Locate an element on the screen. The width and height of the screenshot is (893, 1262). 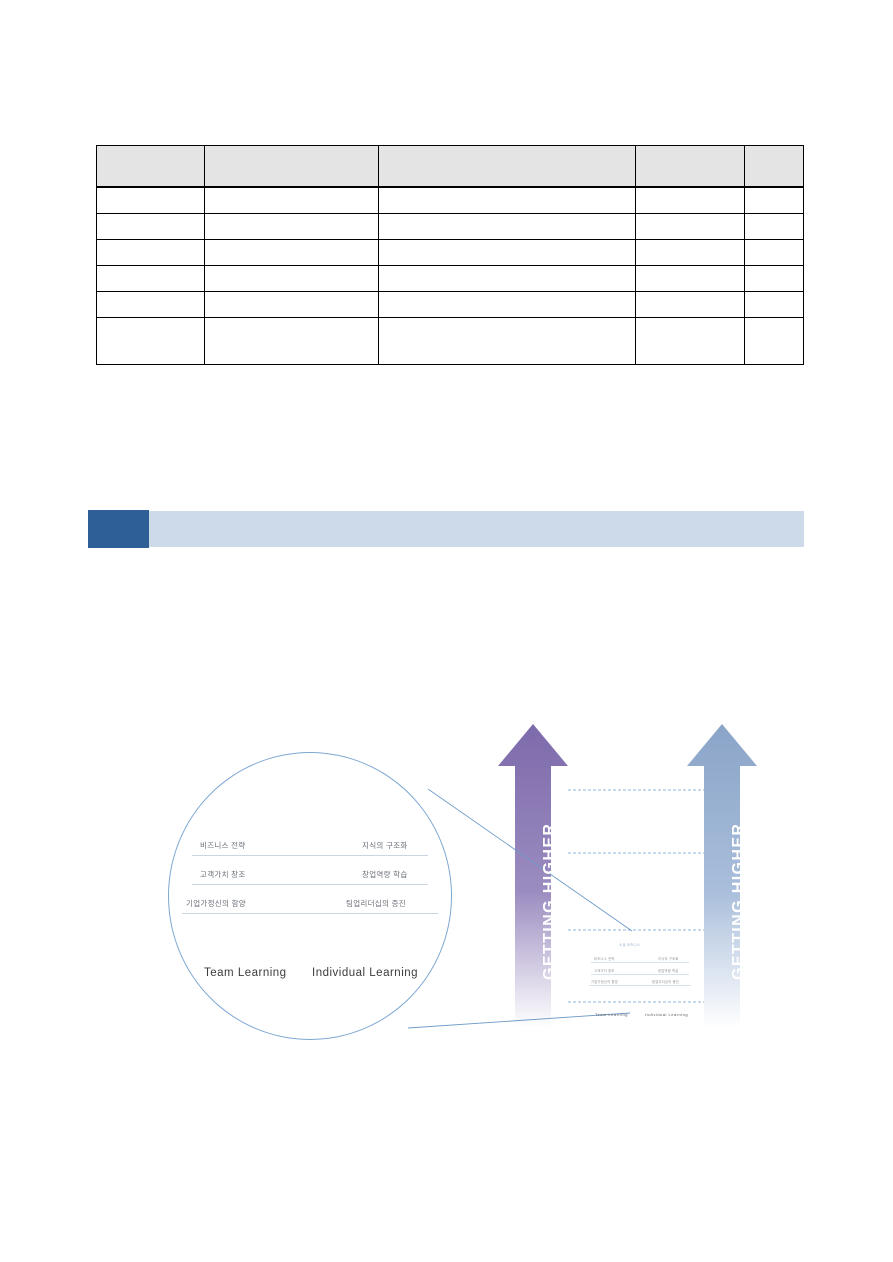
magnifier-circle-outline is located at coordinates (310, 896).